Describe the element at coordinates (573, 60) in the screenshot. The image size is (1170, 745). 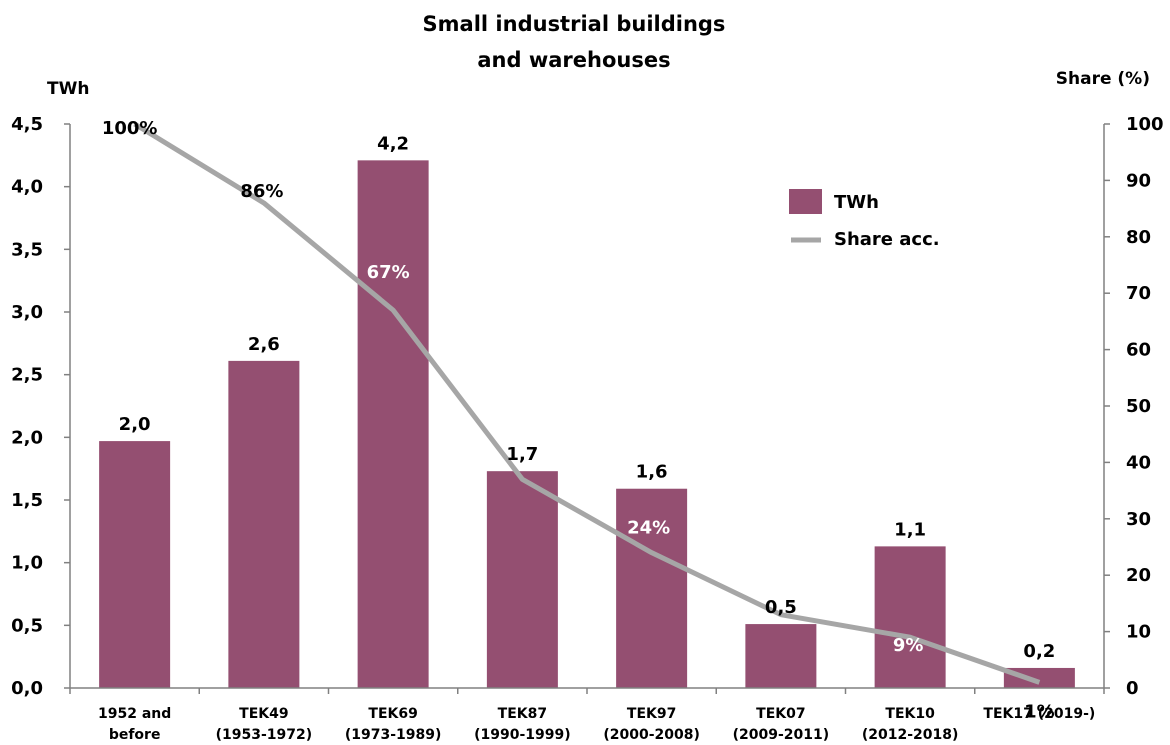
I see `chart-title-line-2: and warehouses` at that location.